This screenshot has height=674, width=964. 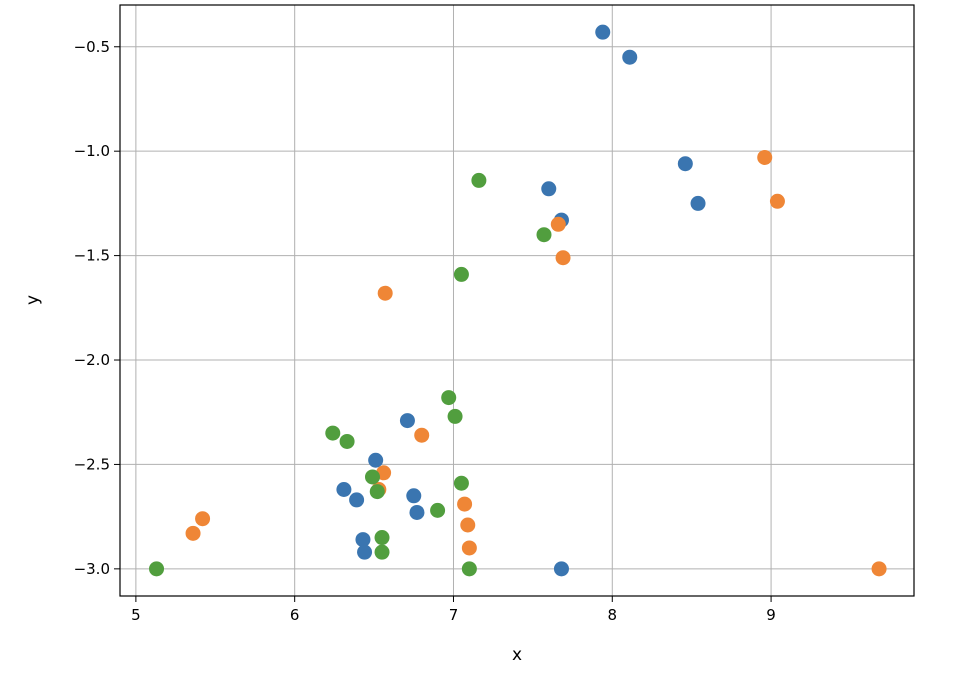 What do you see at coordinates (92, 464) in the screenshot?
I see `y-tick-label: −2.5` at bounding box center [92, 464].